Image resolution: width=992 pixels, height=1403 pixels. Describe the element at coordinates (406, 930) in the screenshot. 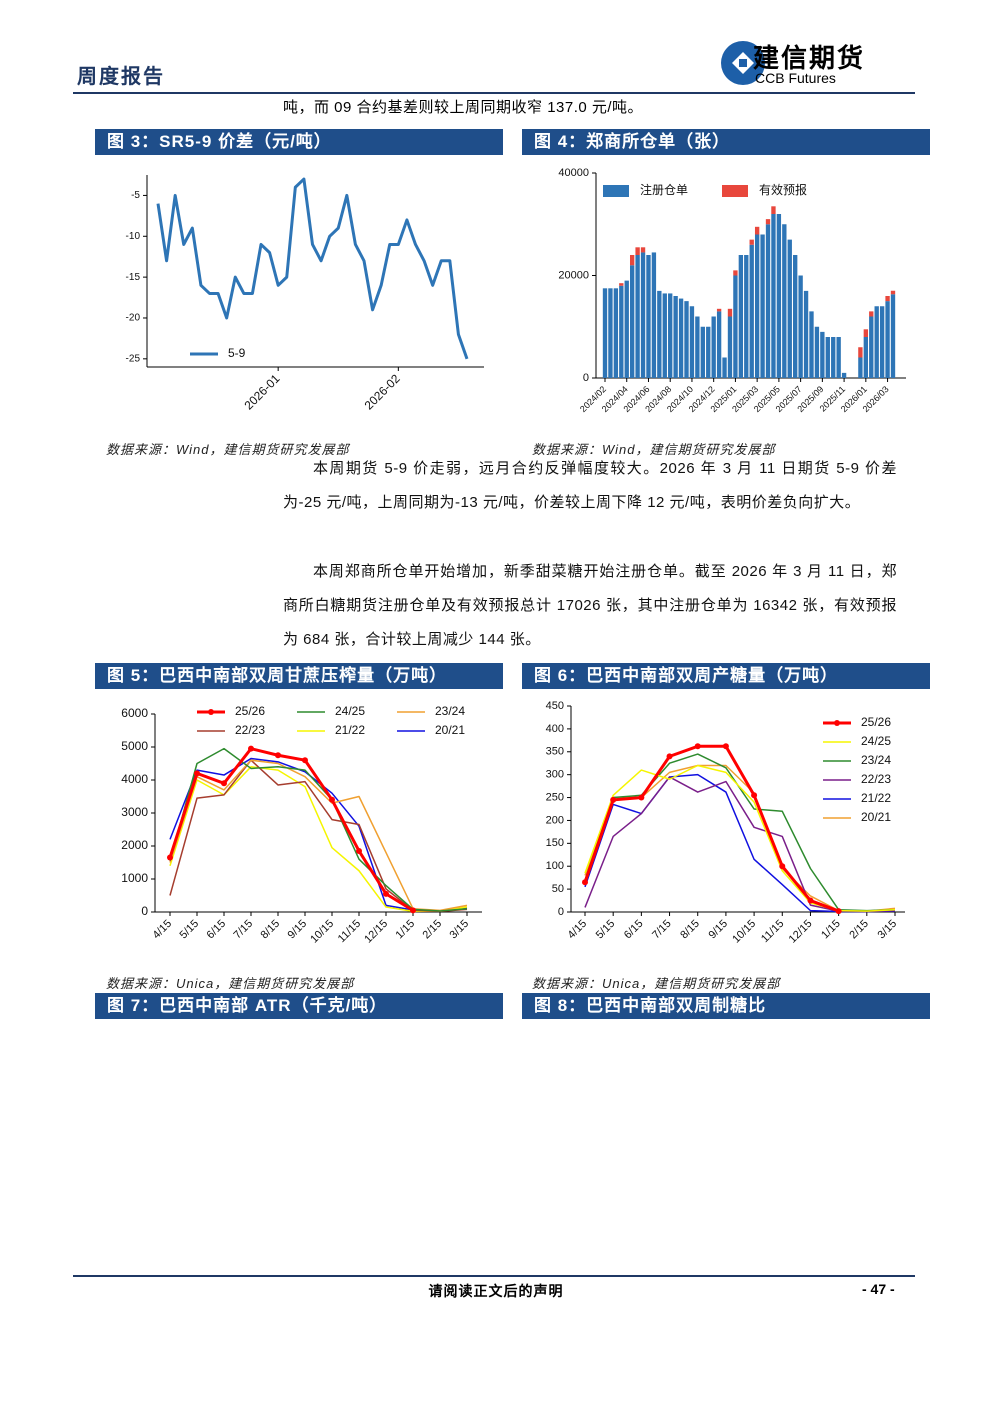

I see `x-tick-label: 1/15` at that location.